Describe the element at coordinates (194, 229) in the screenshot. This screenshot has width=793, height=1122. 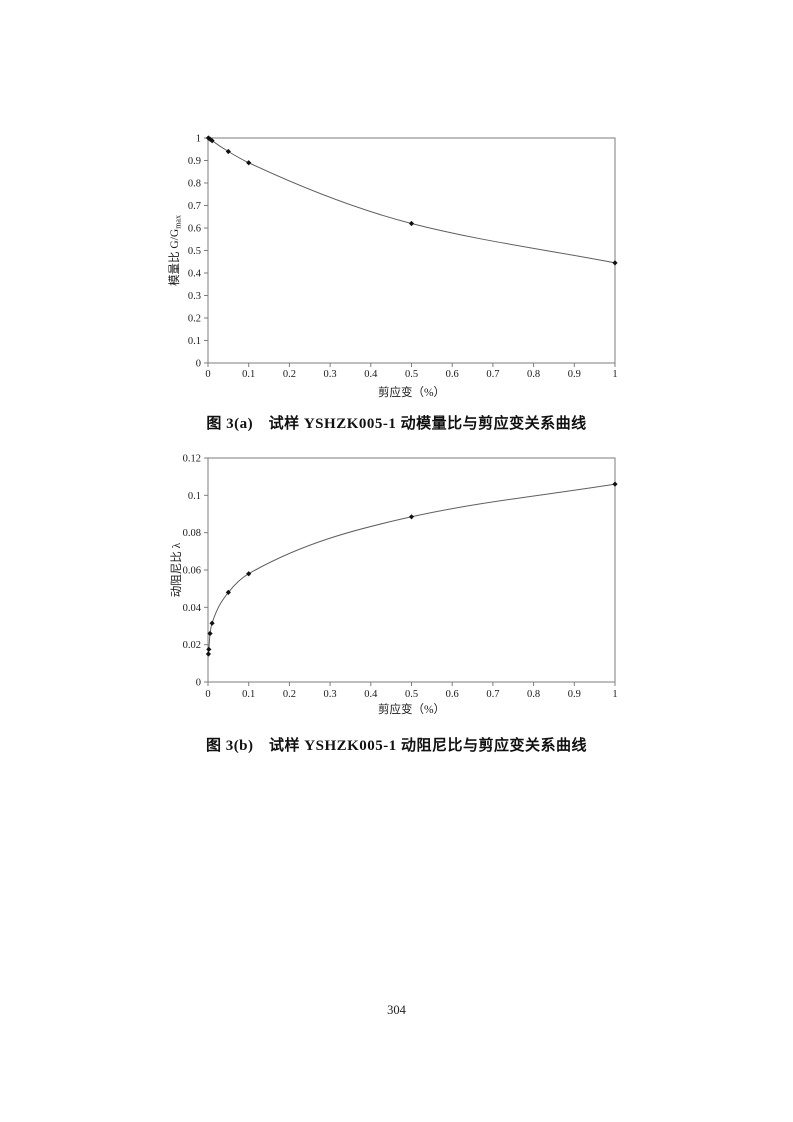
I see `y-tick-label: 0.6` at that location.